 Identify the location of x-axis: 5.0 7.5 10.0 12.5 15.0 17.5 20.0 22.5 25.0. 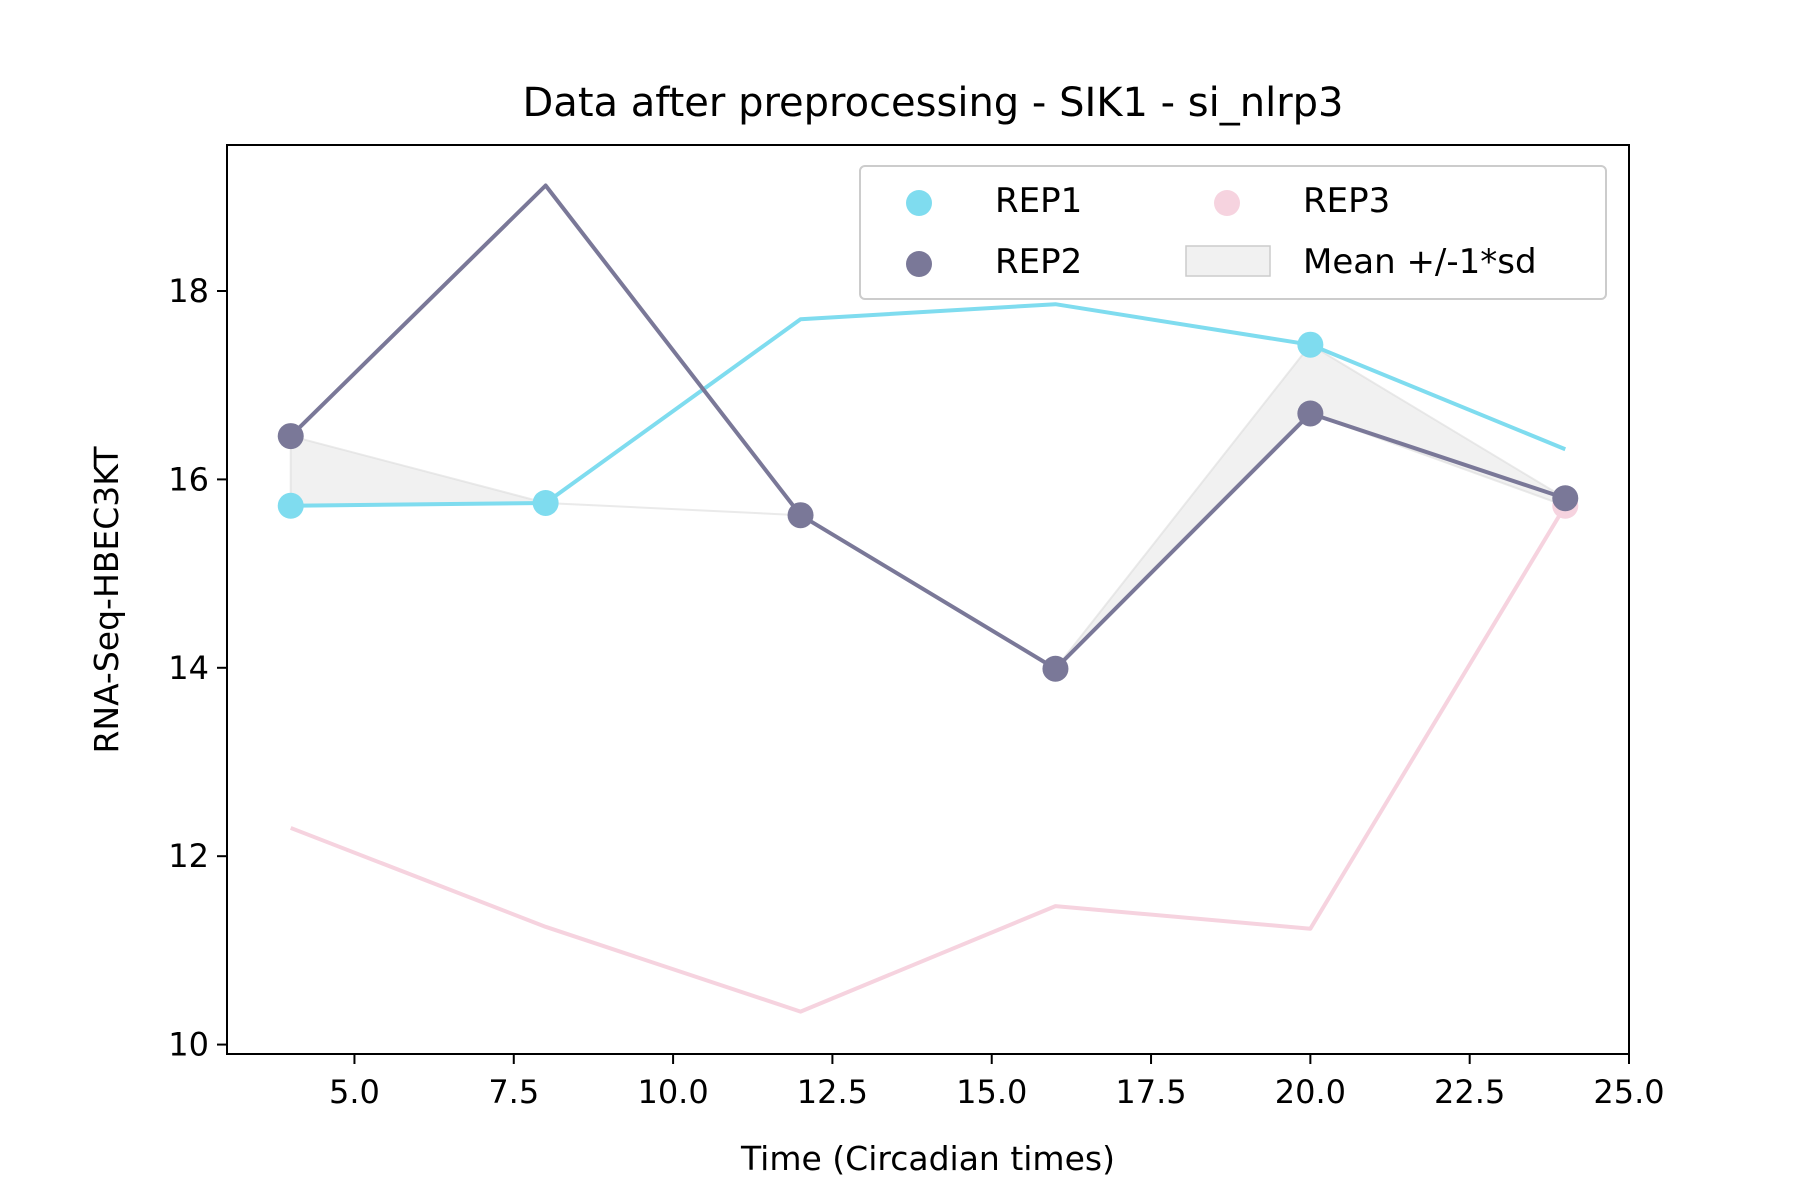
(997, 1082).